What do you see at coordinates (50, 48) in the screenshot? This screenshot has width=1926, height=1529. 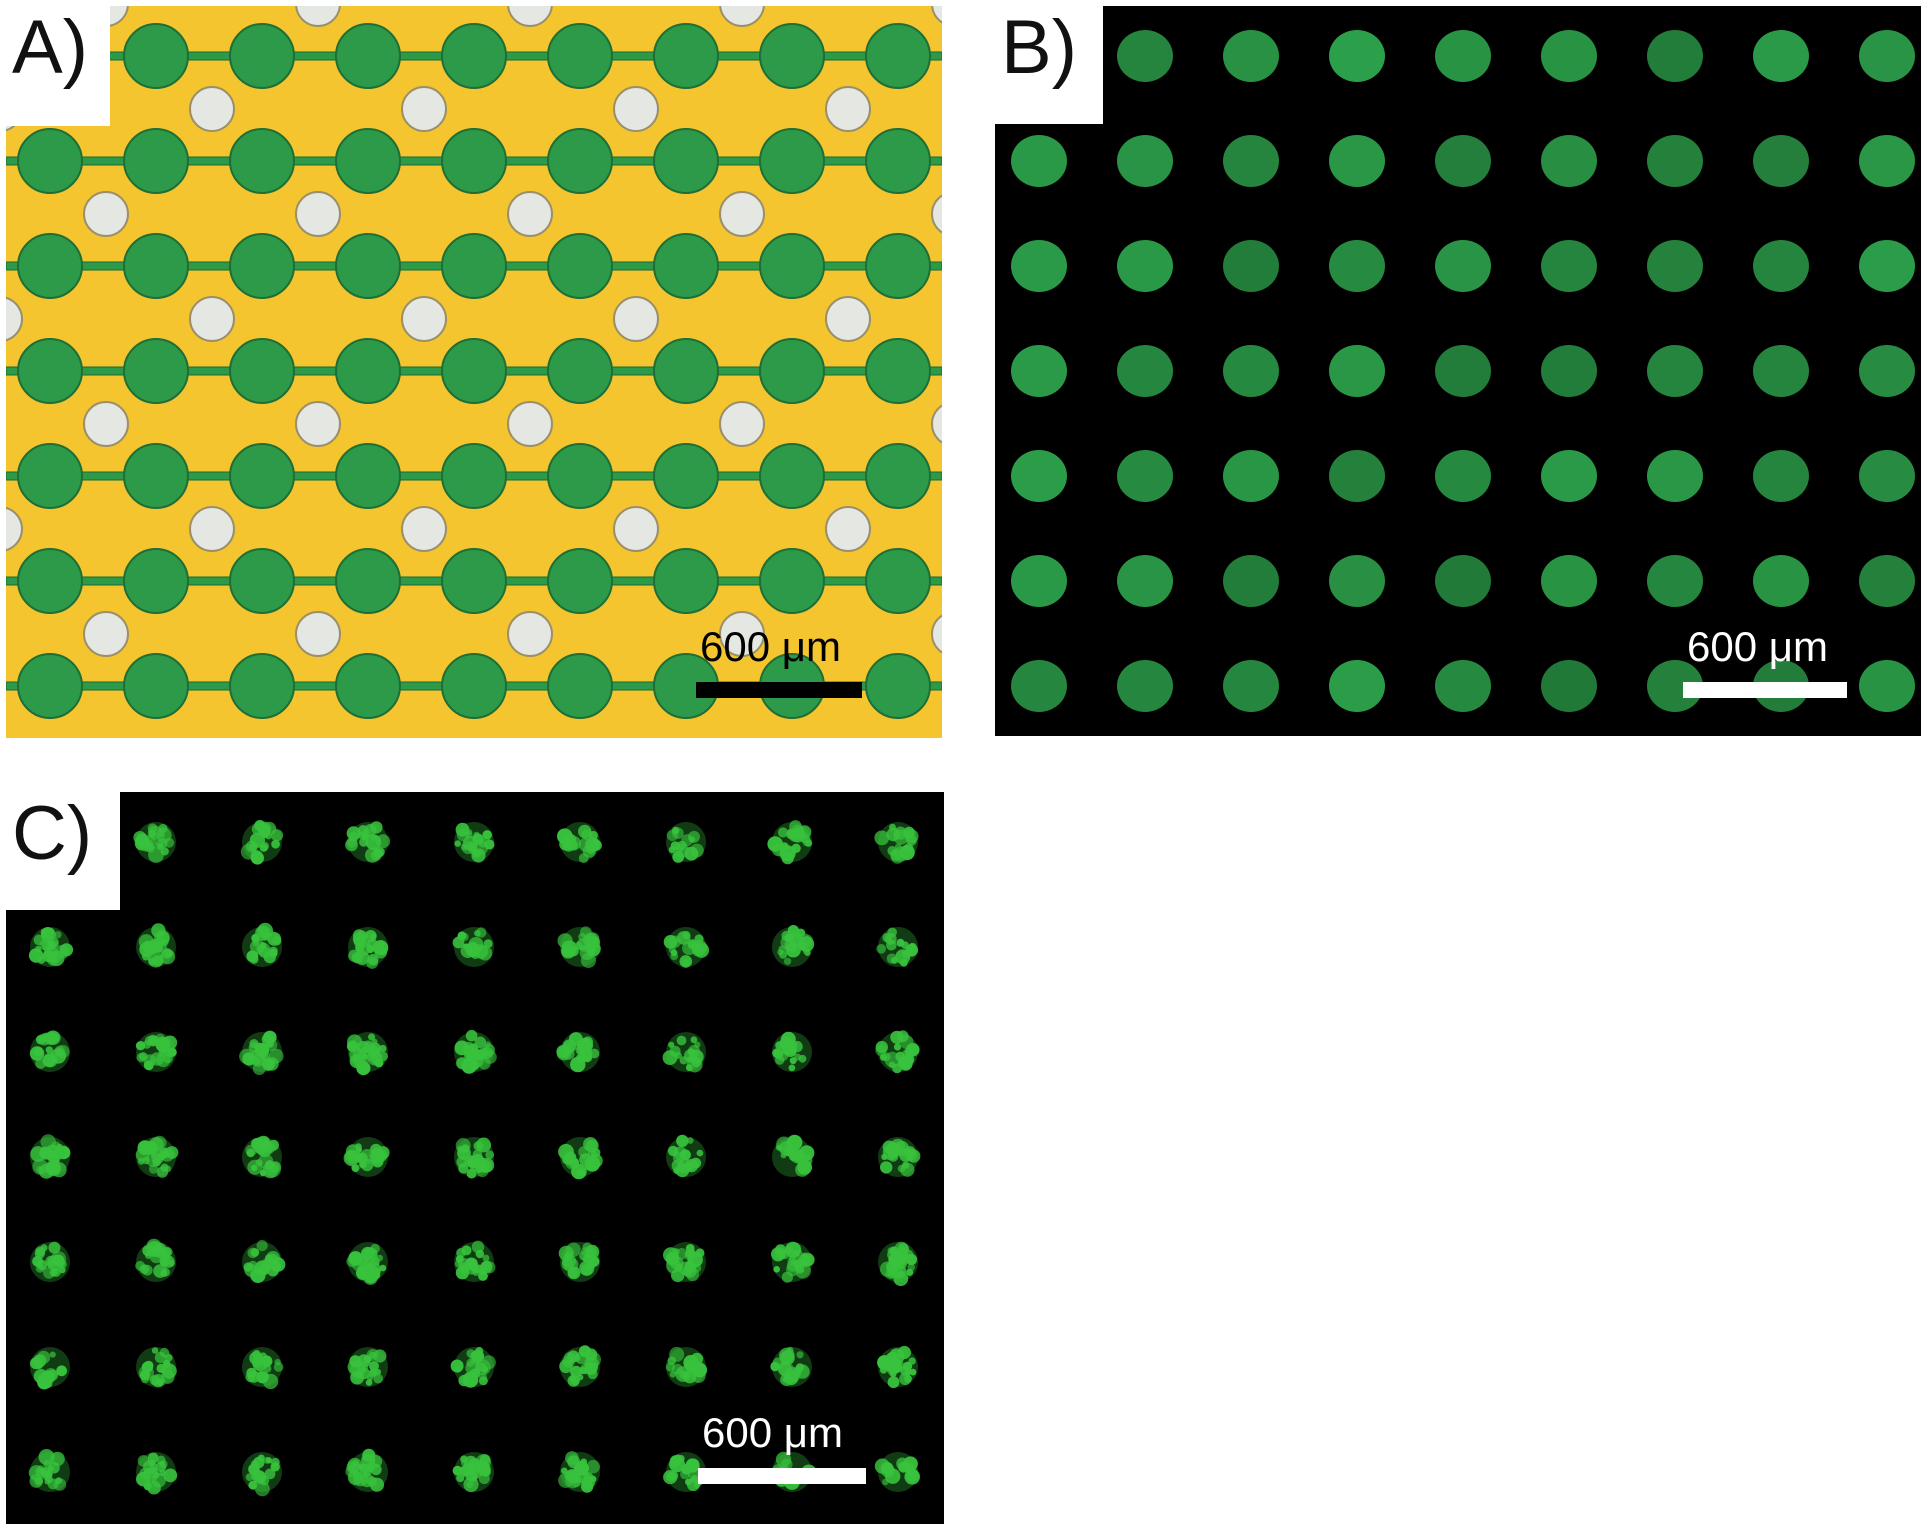 I see `panel-a-label: A)` at bounding box center [50, 48].